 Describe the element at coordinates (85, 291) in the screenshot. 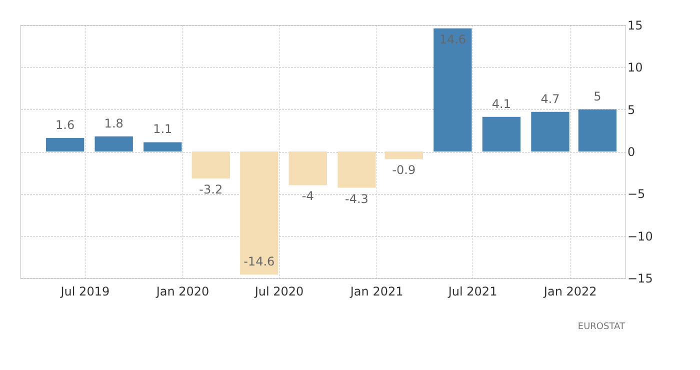

I see `x-tick-label: Jul 2019` at that location.